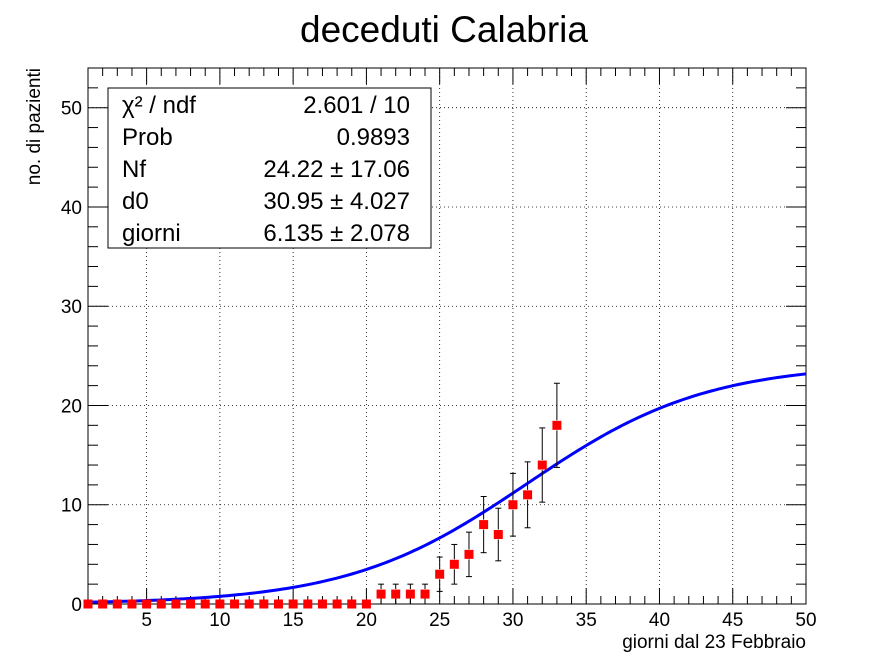 The height and width of the screenshot is (672, 896). I want to click on y-tick-label: 50, so click(71, 109).